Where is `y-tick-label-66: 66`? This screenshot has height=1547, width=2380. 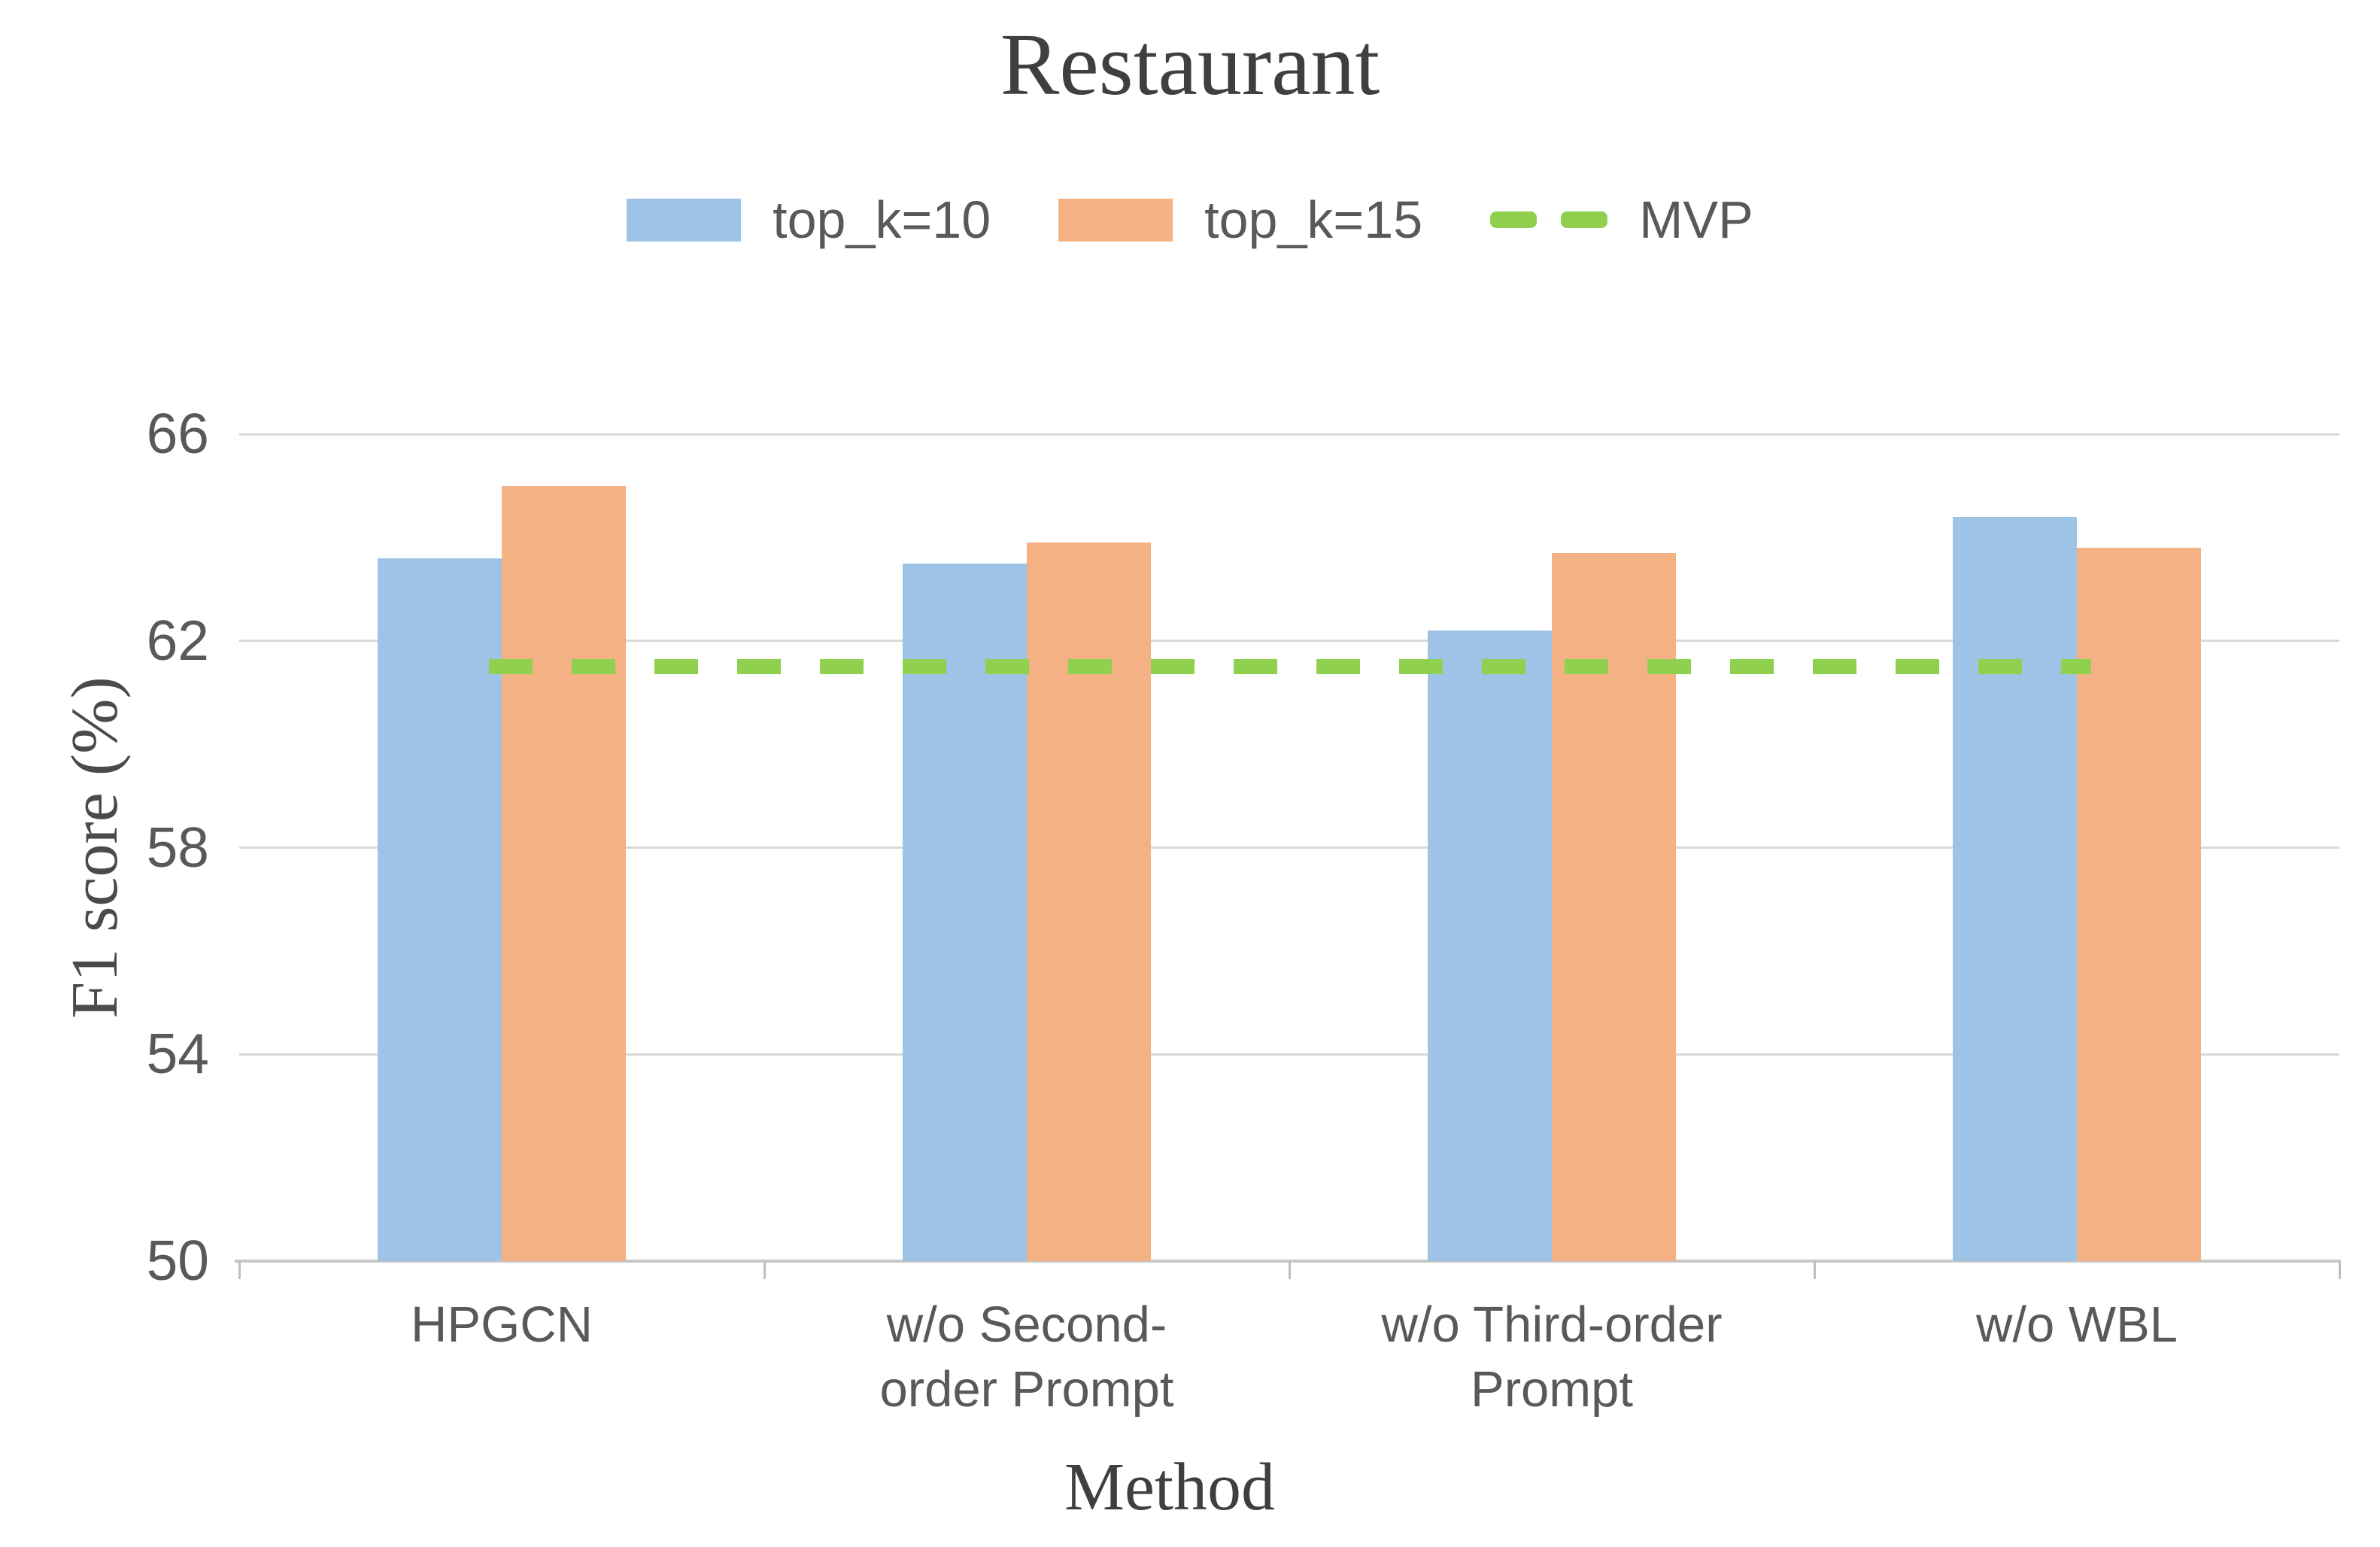 y-tick-label-66: 66 is located at coordinates (177, 433).